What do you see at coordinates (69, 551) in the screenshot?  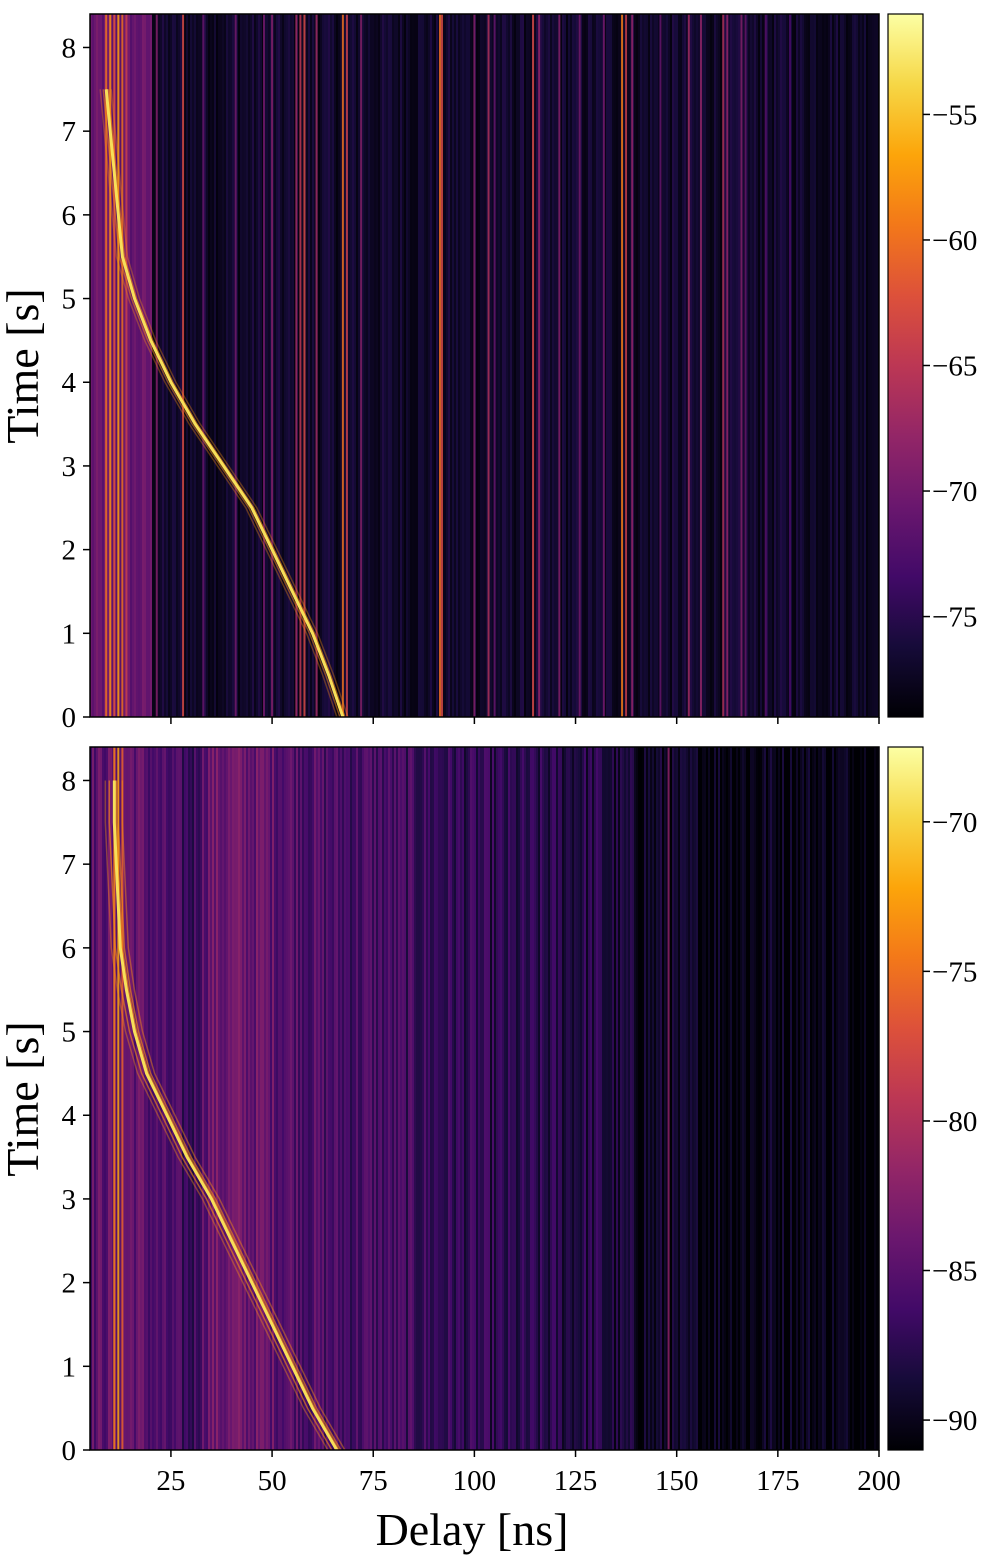 I see `y-tick-label: 2` at bounding box center [69, 551].